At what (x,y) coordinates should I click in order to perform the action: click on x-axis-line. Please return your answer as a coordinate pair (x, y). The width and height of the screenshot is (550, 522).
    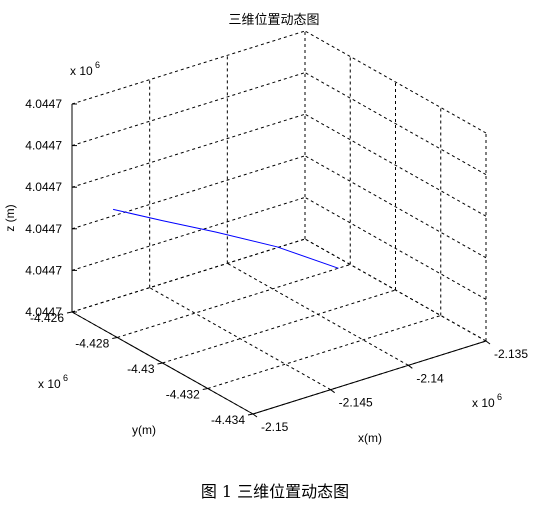
    Looking at the image, I should click on (369, 377).